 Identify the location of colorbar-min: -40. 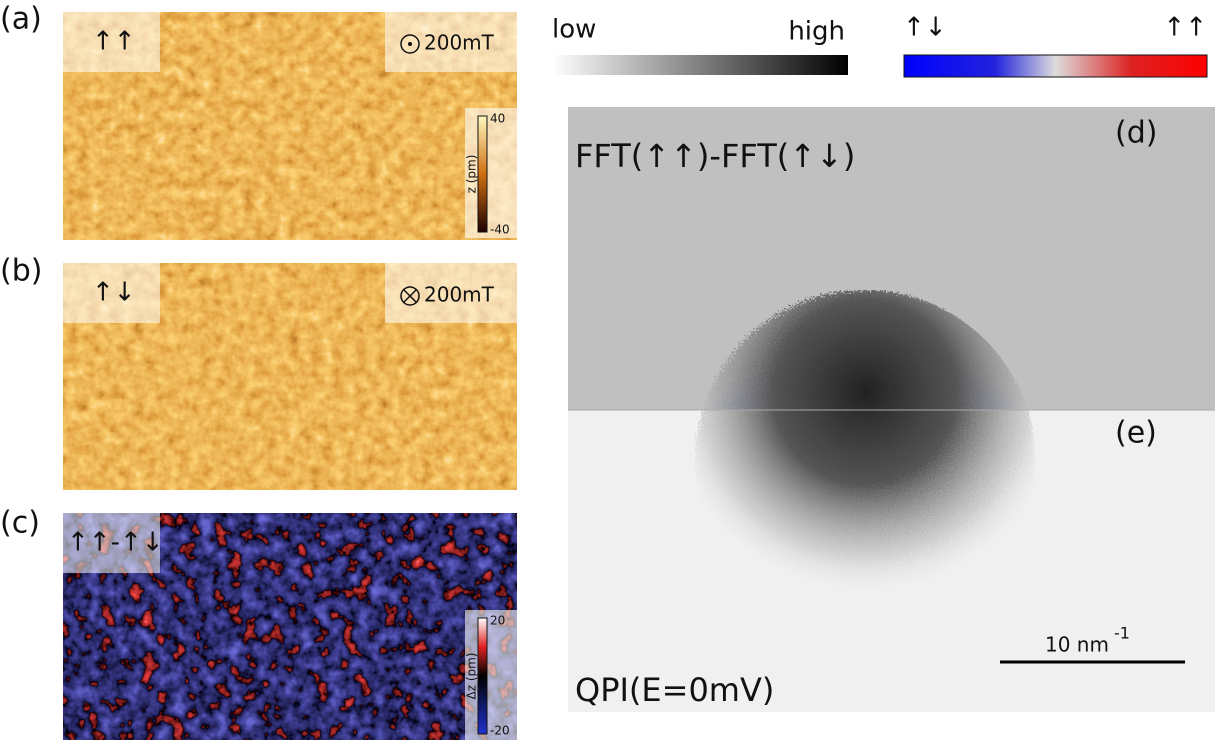
(500, 230).